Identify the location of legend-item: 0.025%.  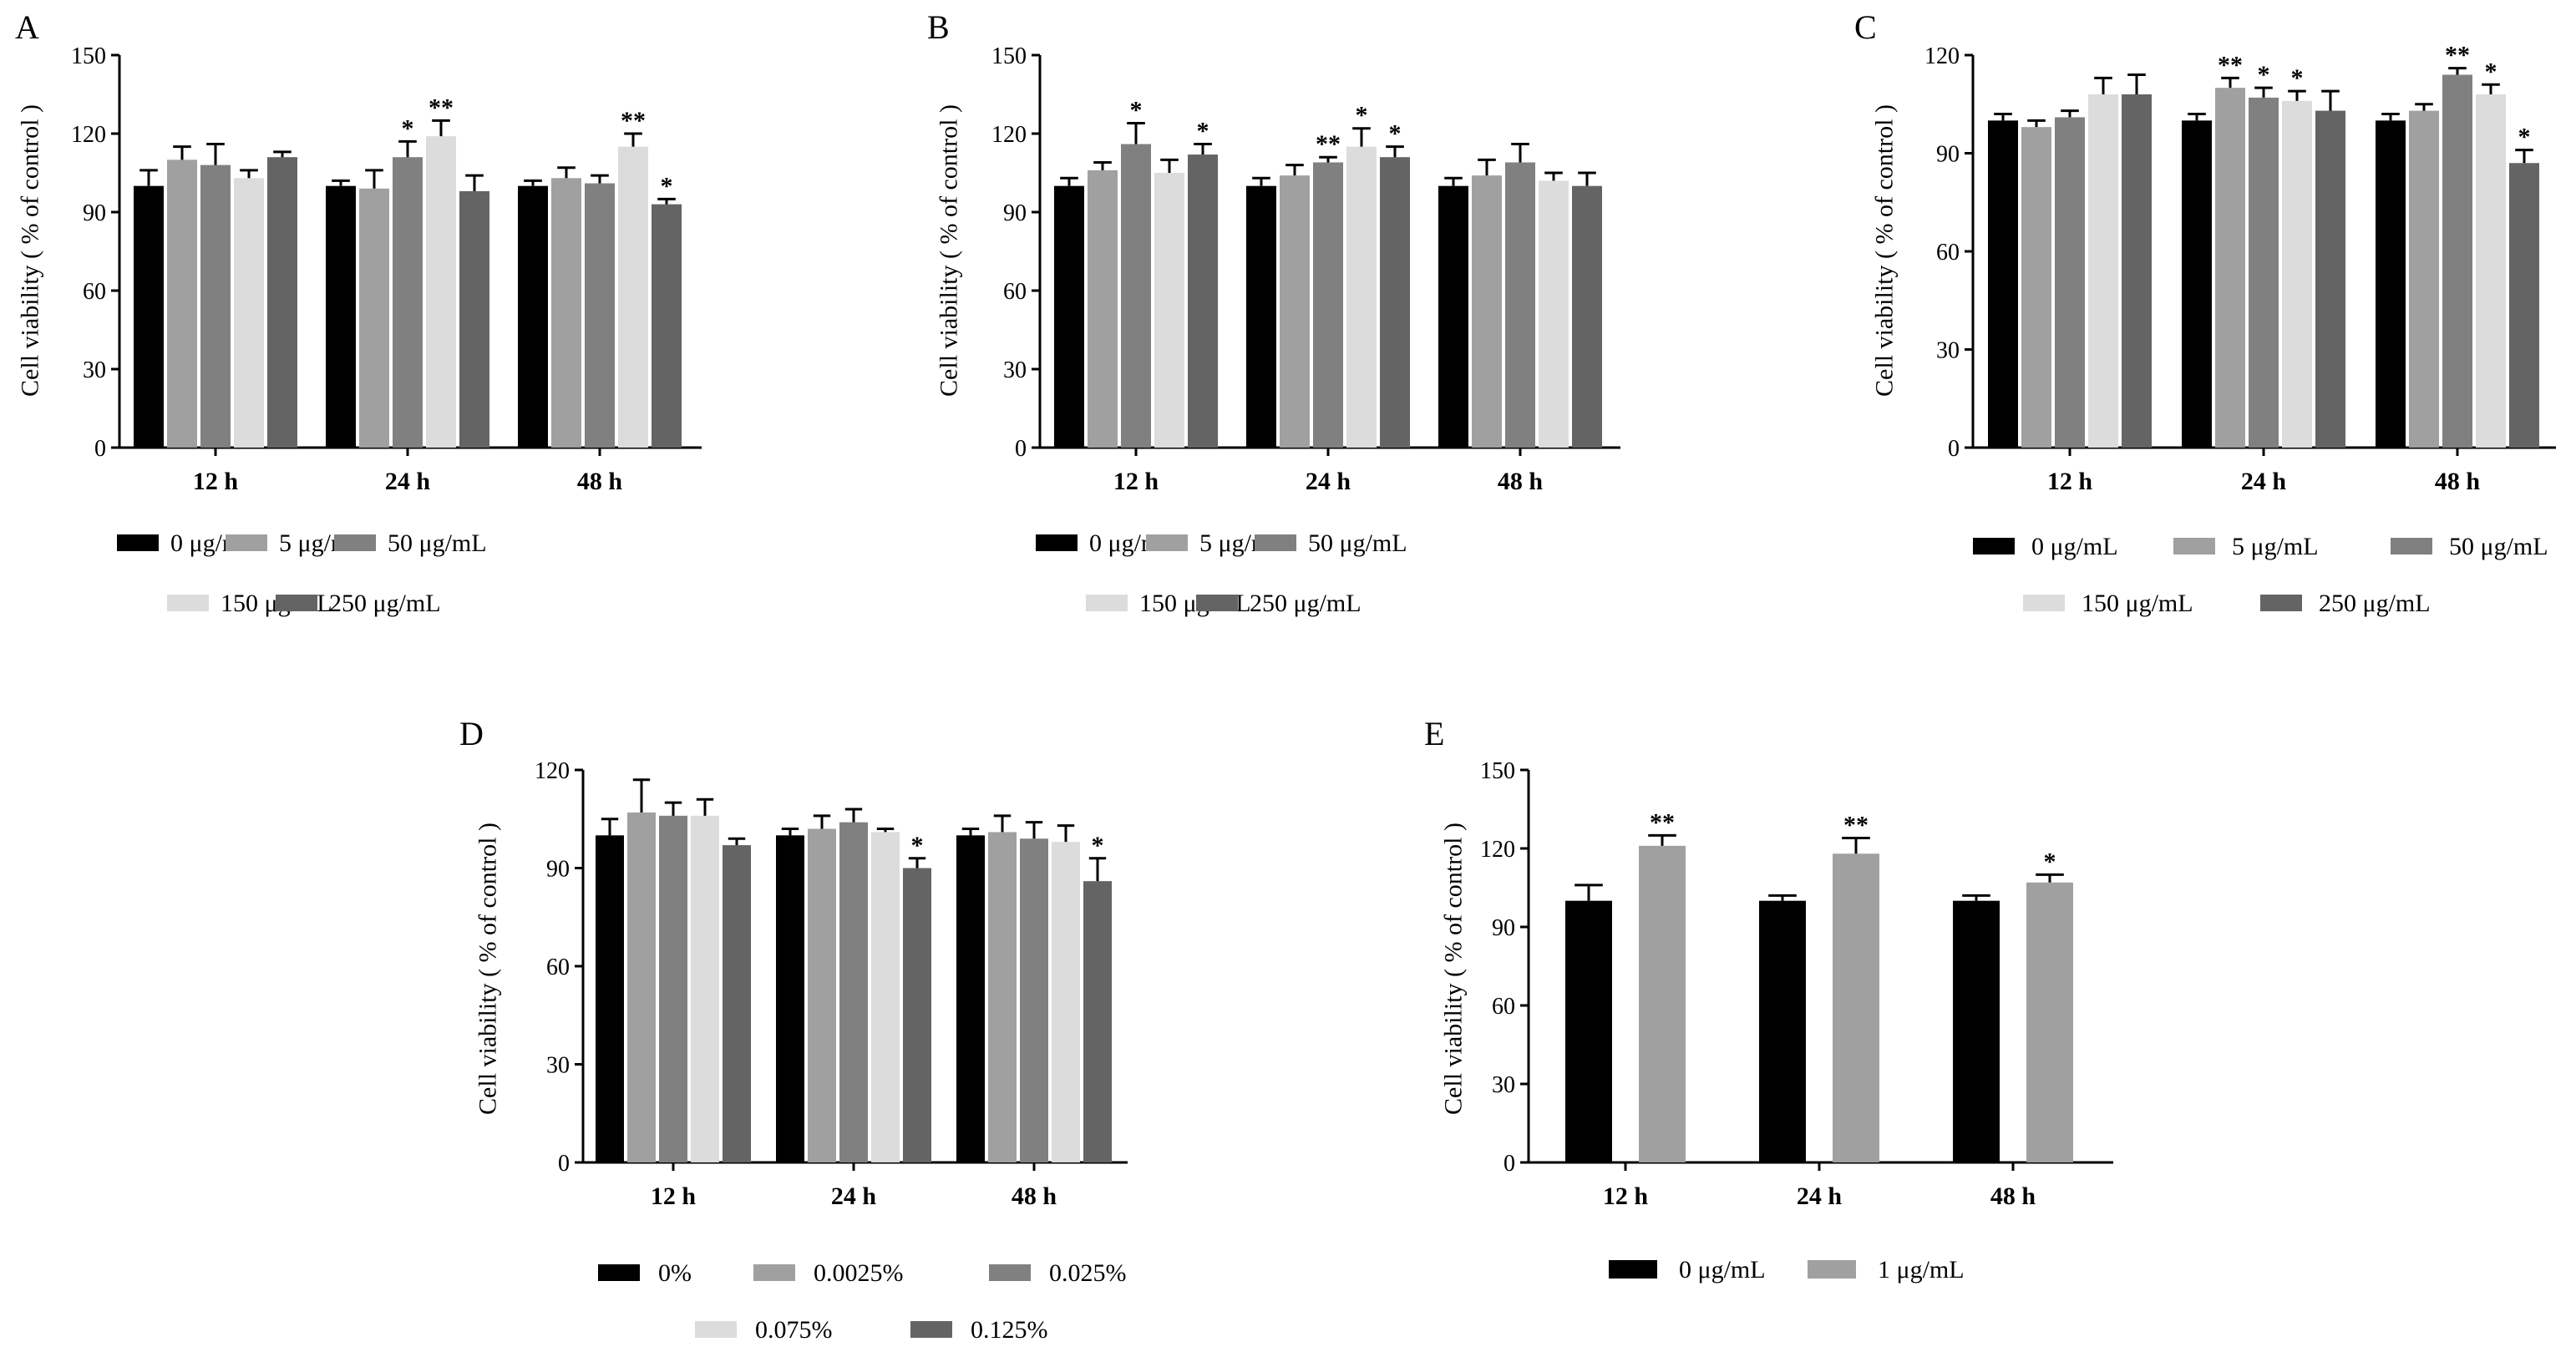
(1058, 1273).